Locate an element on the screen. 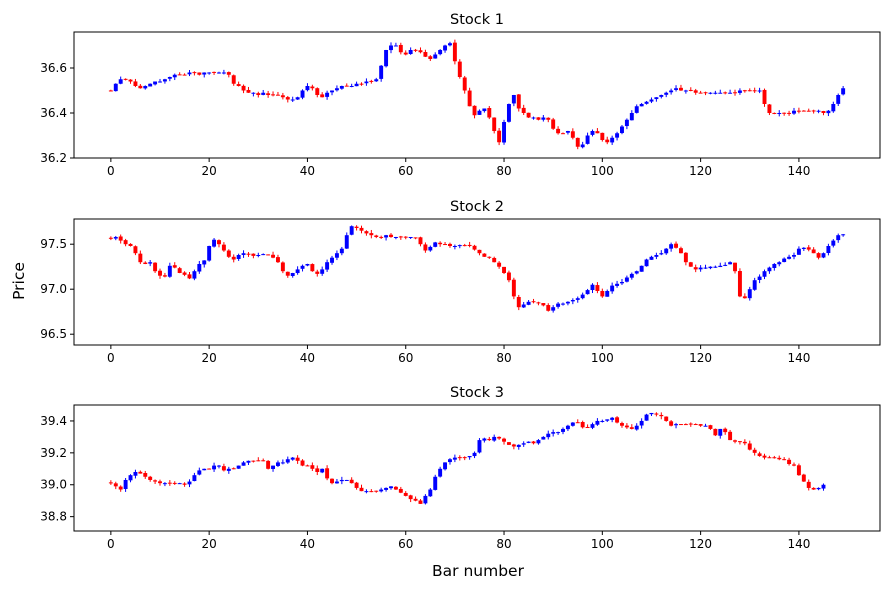 The image size is (889, 590). y-tick-label: 96.5 is located at coordinates (53, 334).